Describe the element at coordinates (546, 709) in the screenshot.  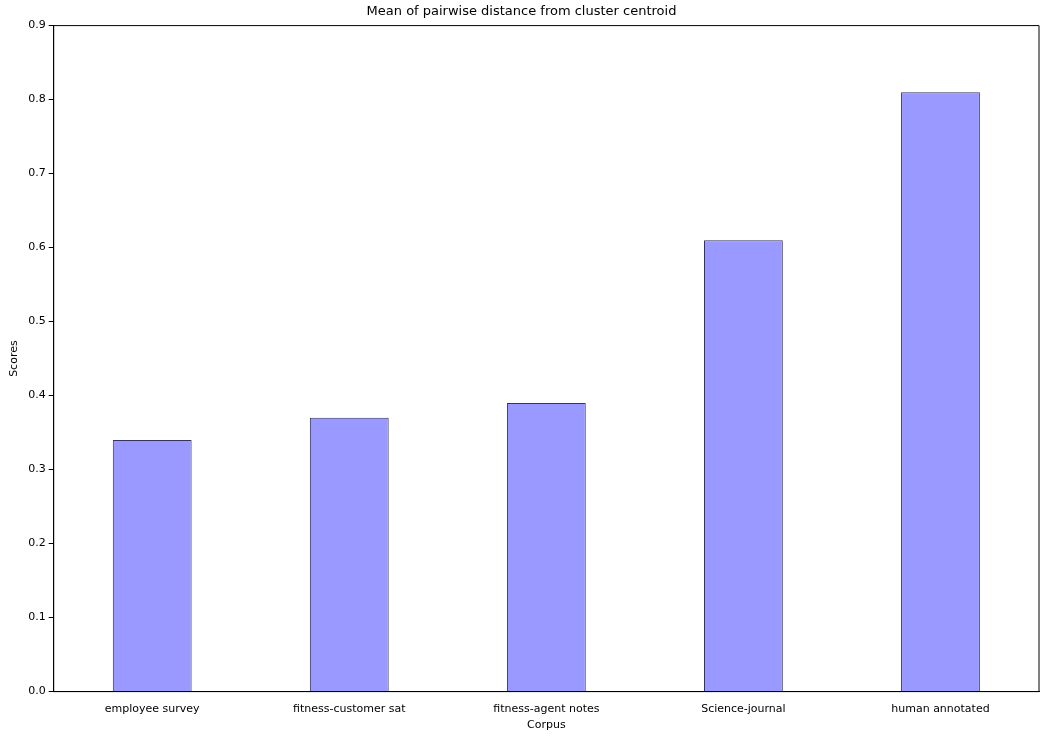
I see `x-tick-label: fitness-agent notes` at that location.